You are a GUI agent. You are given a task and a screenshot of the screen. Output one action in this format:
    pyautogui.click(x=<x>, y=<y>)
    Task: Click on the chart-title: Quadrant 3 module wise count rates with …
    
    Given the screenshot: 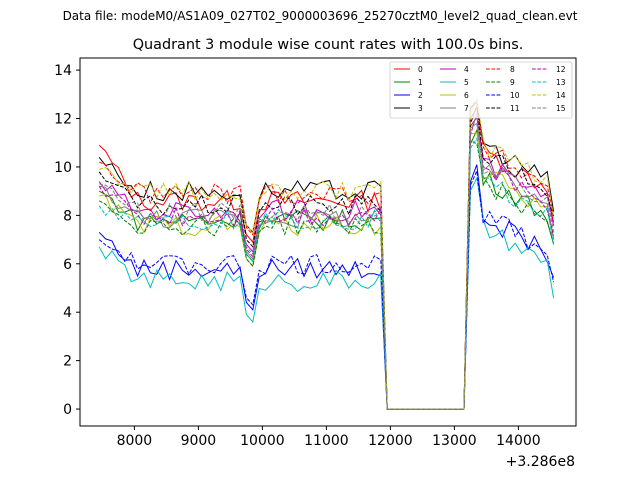 What is the action you would take?
    pyautogui.click(x=328, y=45)
    